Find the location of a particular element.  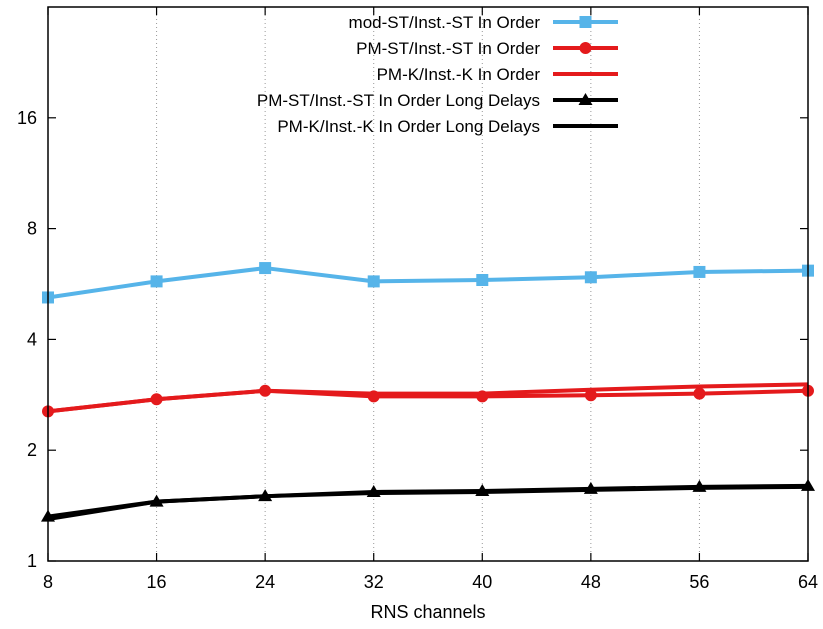

legend-item: PM-ST/Inst.-ST In Order is located at coordinates (487, 48).